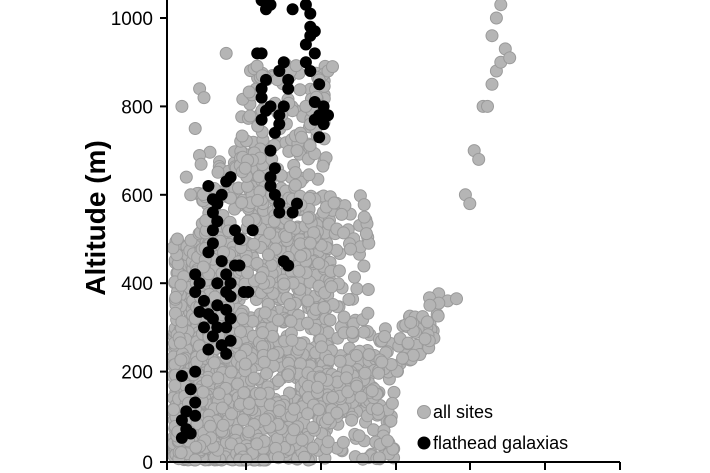 This screenshot has width=710, height=473. Describe the element at coordinates (424, 412) in the screenshot. I see `legend-marker-all-sites` at that location.